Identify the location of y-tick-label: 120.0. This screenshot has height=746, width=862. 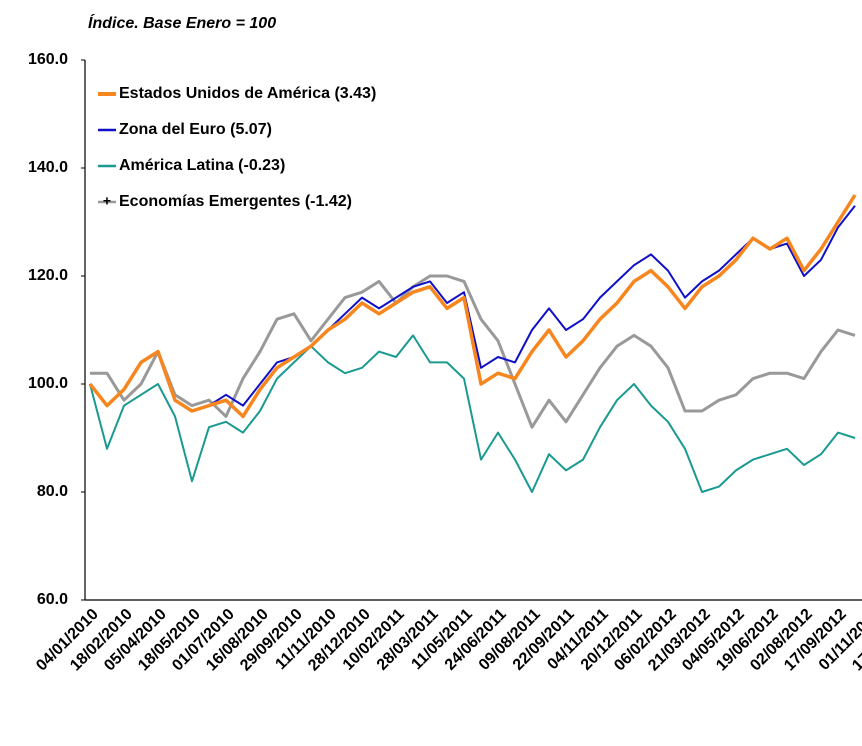
(48, 275).